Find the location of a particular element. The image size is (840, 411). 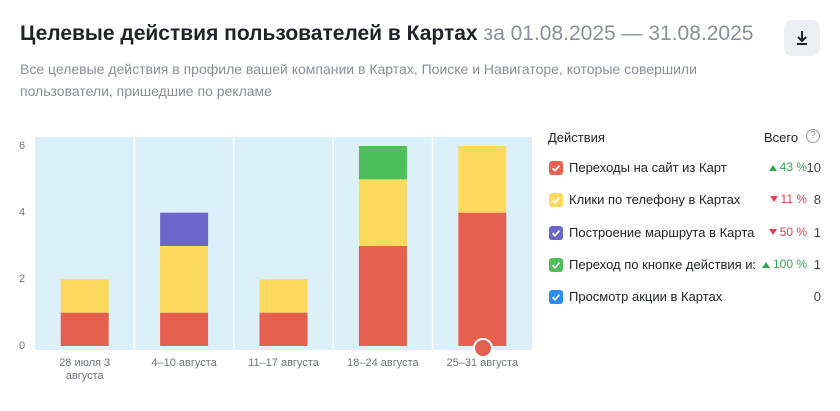

download-button is located at coordinates (802, 38).